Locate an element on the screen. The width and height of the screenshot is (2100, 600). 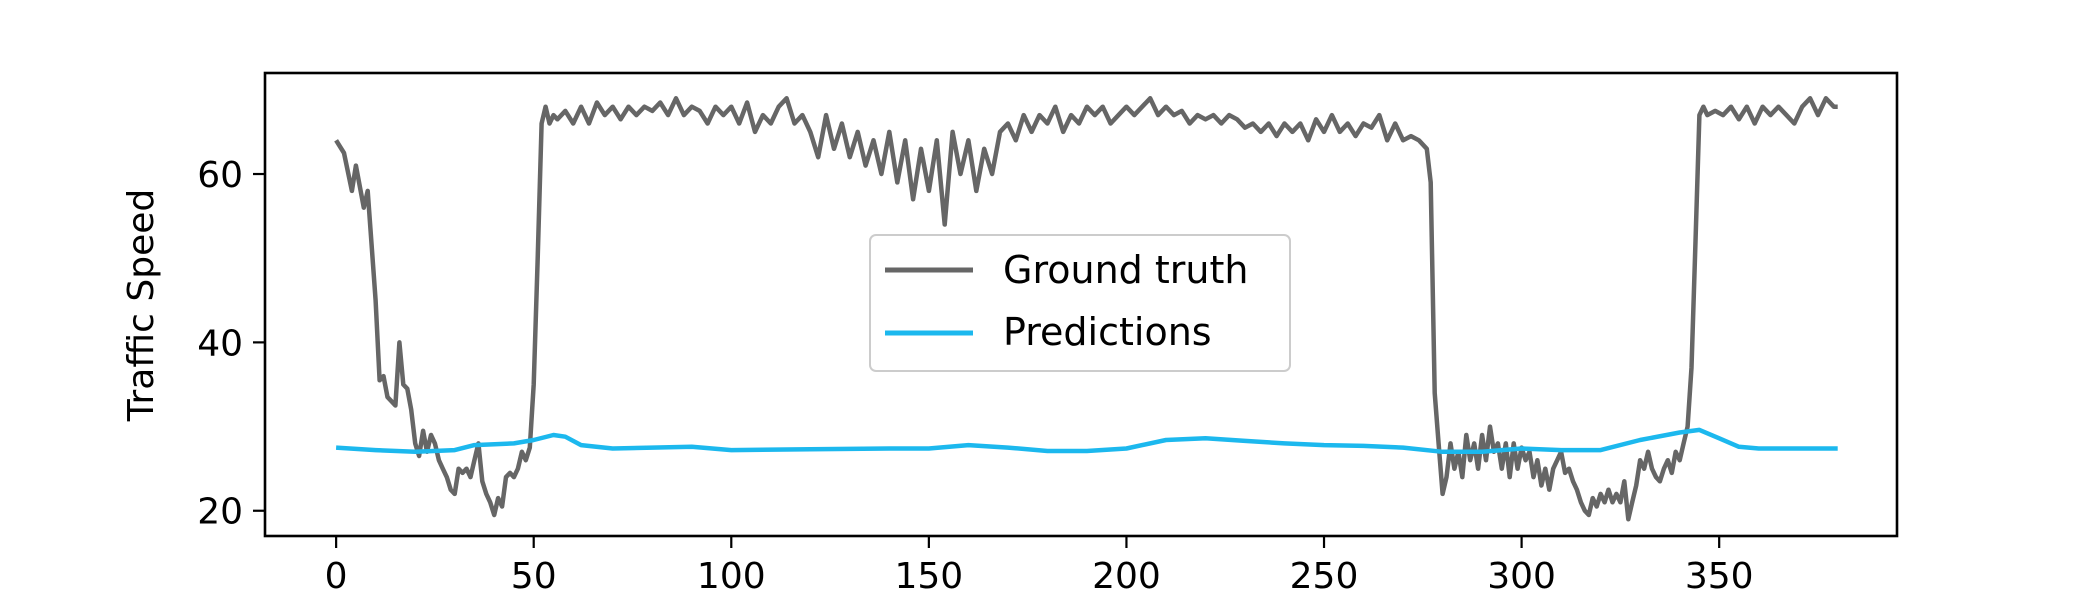
y-tick-label: 20 is located at coordinates (220, 512).